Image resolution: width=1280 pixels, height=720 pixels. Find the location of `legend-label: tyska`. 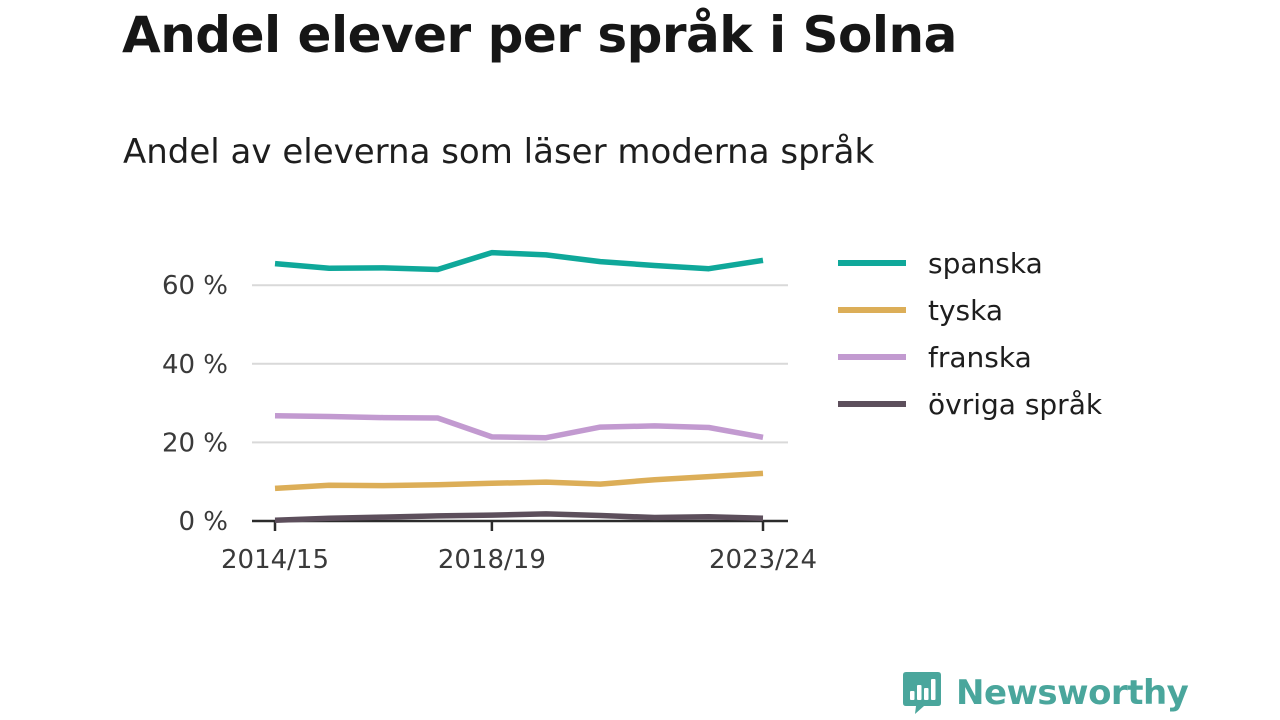

legend-label: tyska is located at coordinates (965, 310).